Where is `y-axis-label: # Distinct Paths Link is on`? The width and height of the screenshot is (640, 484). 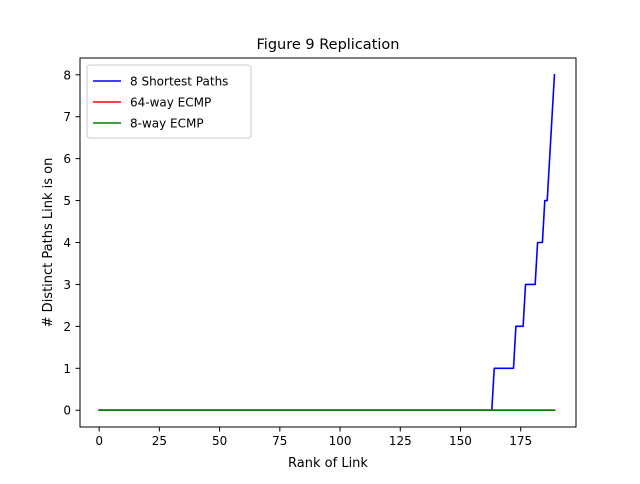 y-axis-label: # Distinct Paths Link is on is located at coordinates (48, 243).